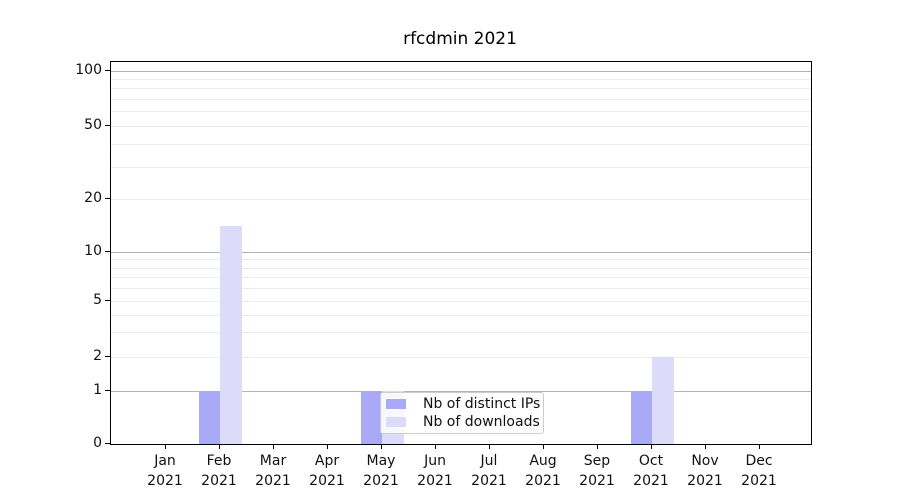 This screenshot has width=900, height=500. Describe the element at coordinates (705, 471) in the screenshot. I see `x-tick-label: Nov 2021` at that location.